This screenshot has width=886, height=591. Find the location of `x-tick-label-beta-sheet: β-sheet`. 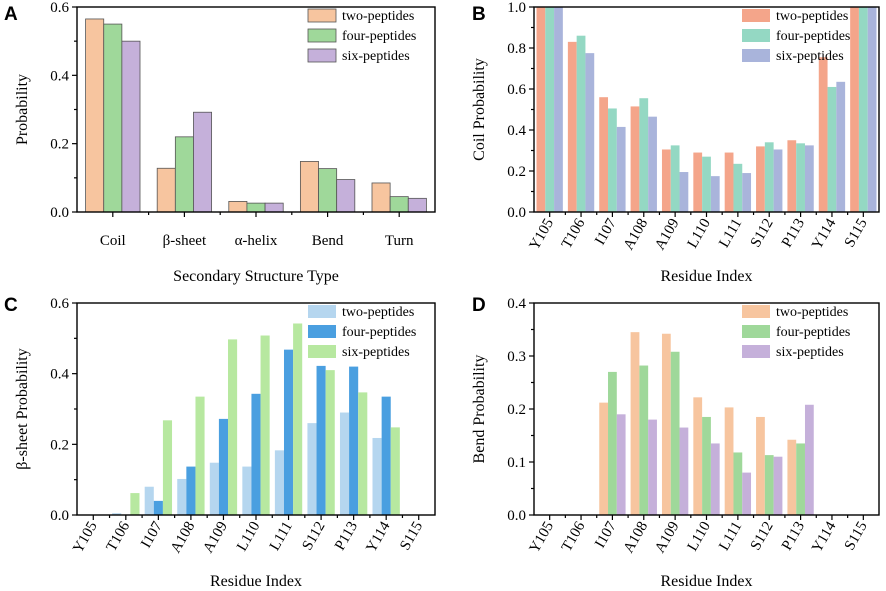

x-tick-label-beta-sheet: β-sheet is located at coordinates (185, 241).